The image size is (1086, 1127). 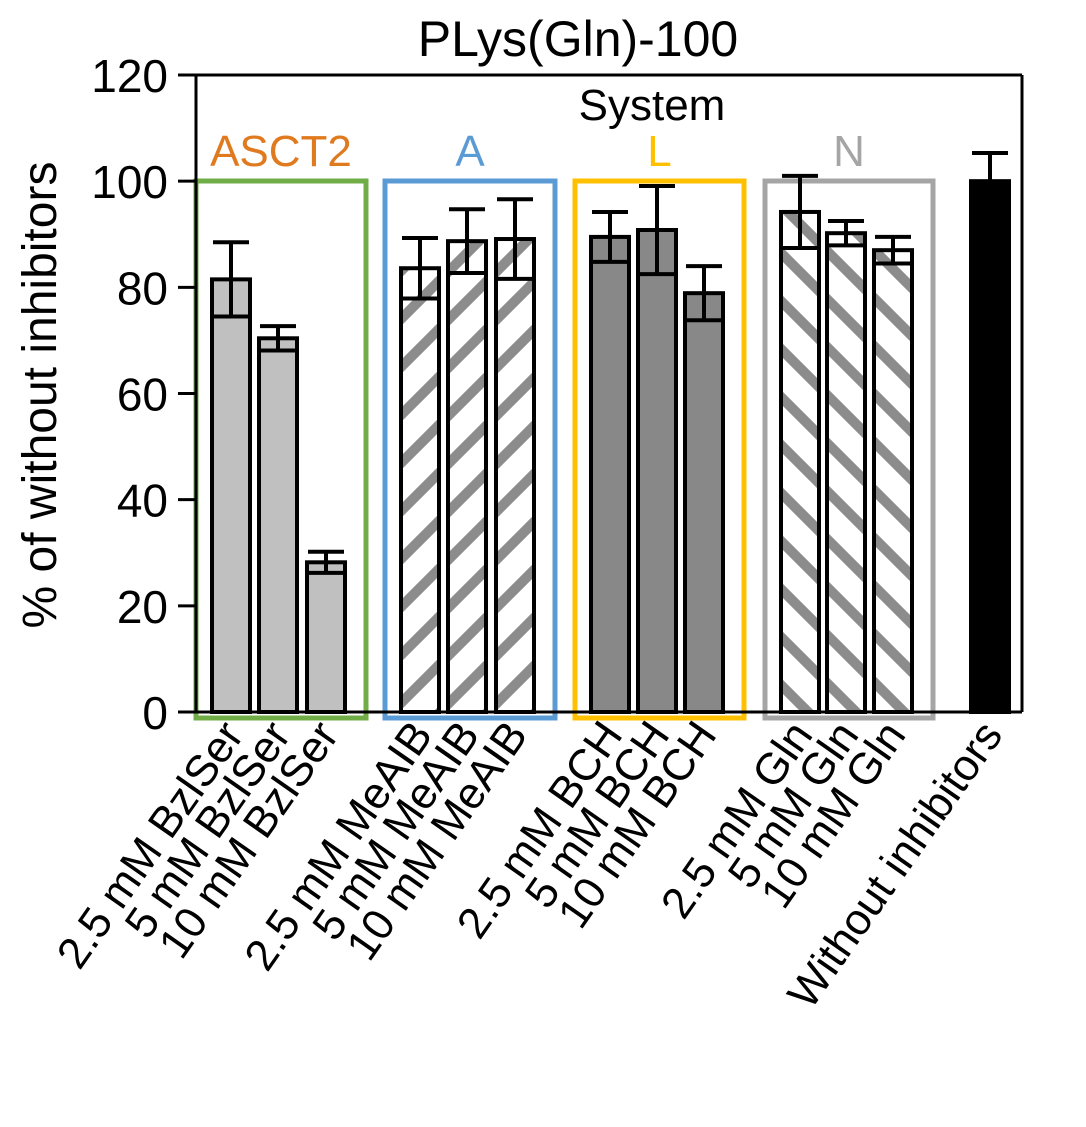 I want to click on y-tick-label: 80, so click(x=142, y=288).